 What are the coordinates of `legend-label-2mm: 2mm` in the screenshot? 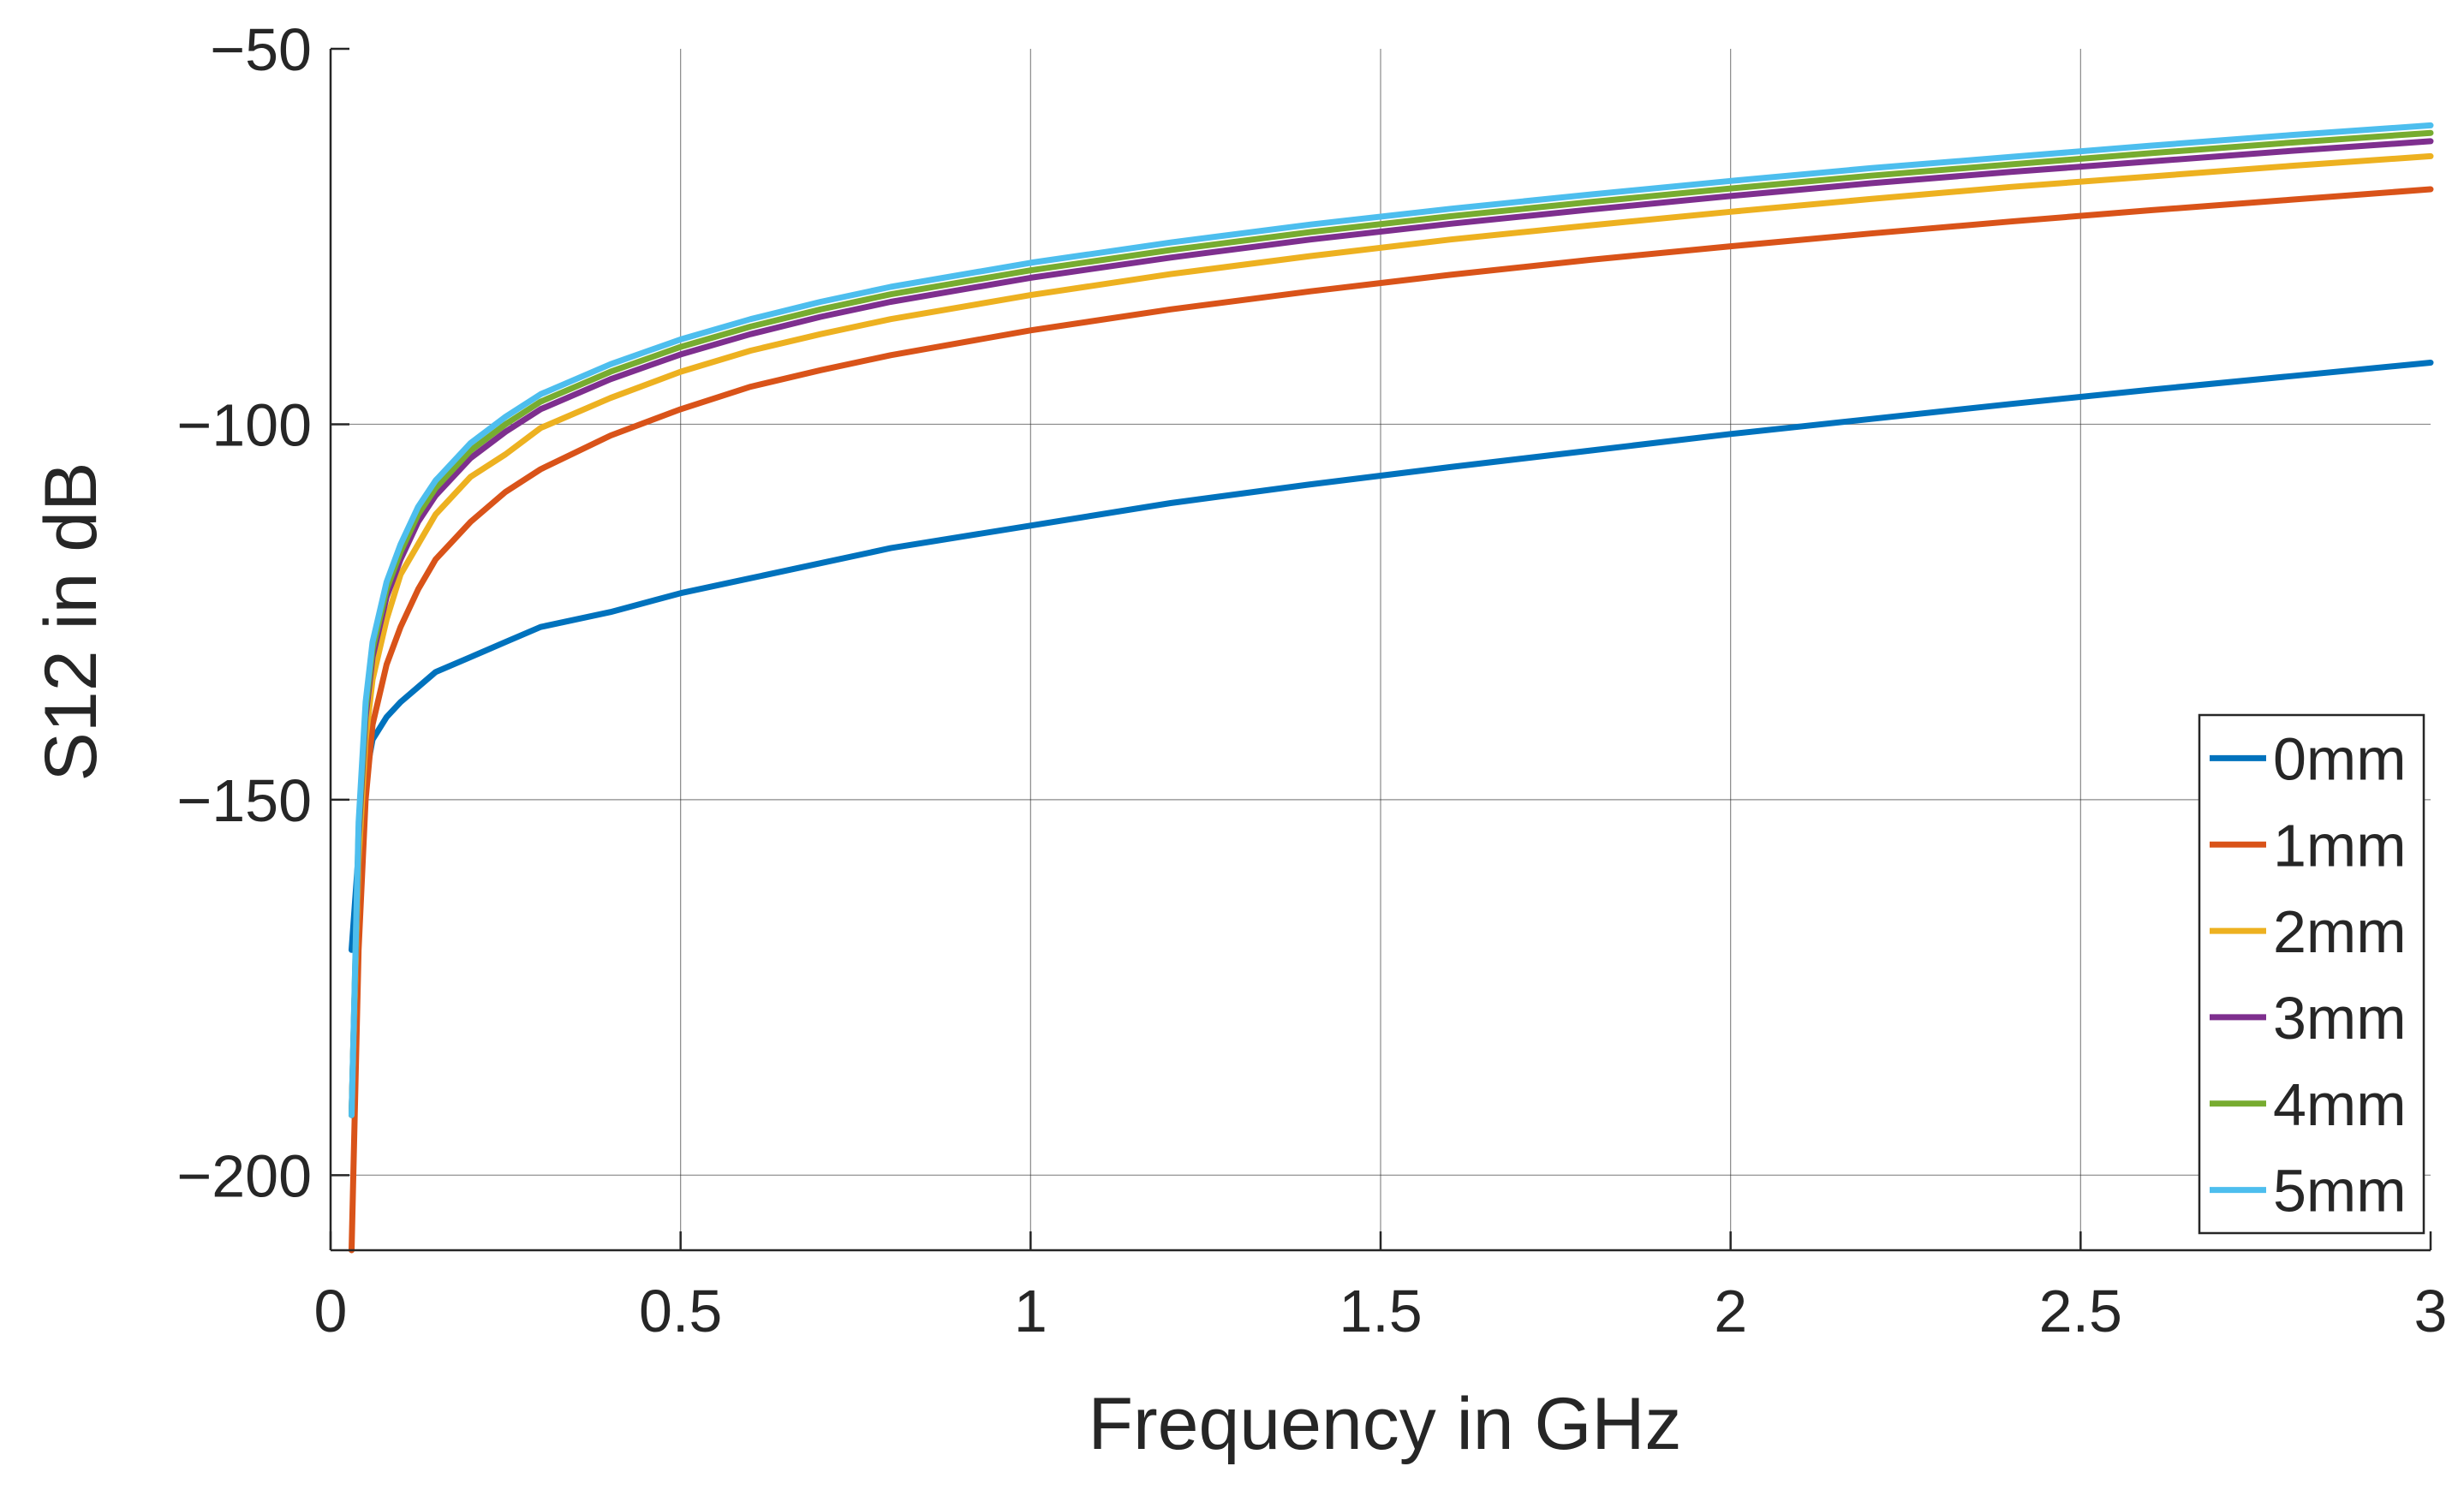 It's located at (2340, 931).